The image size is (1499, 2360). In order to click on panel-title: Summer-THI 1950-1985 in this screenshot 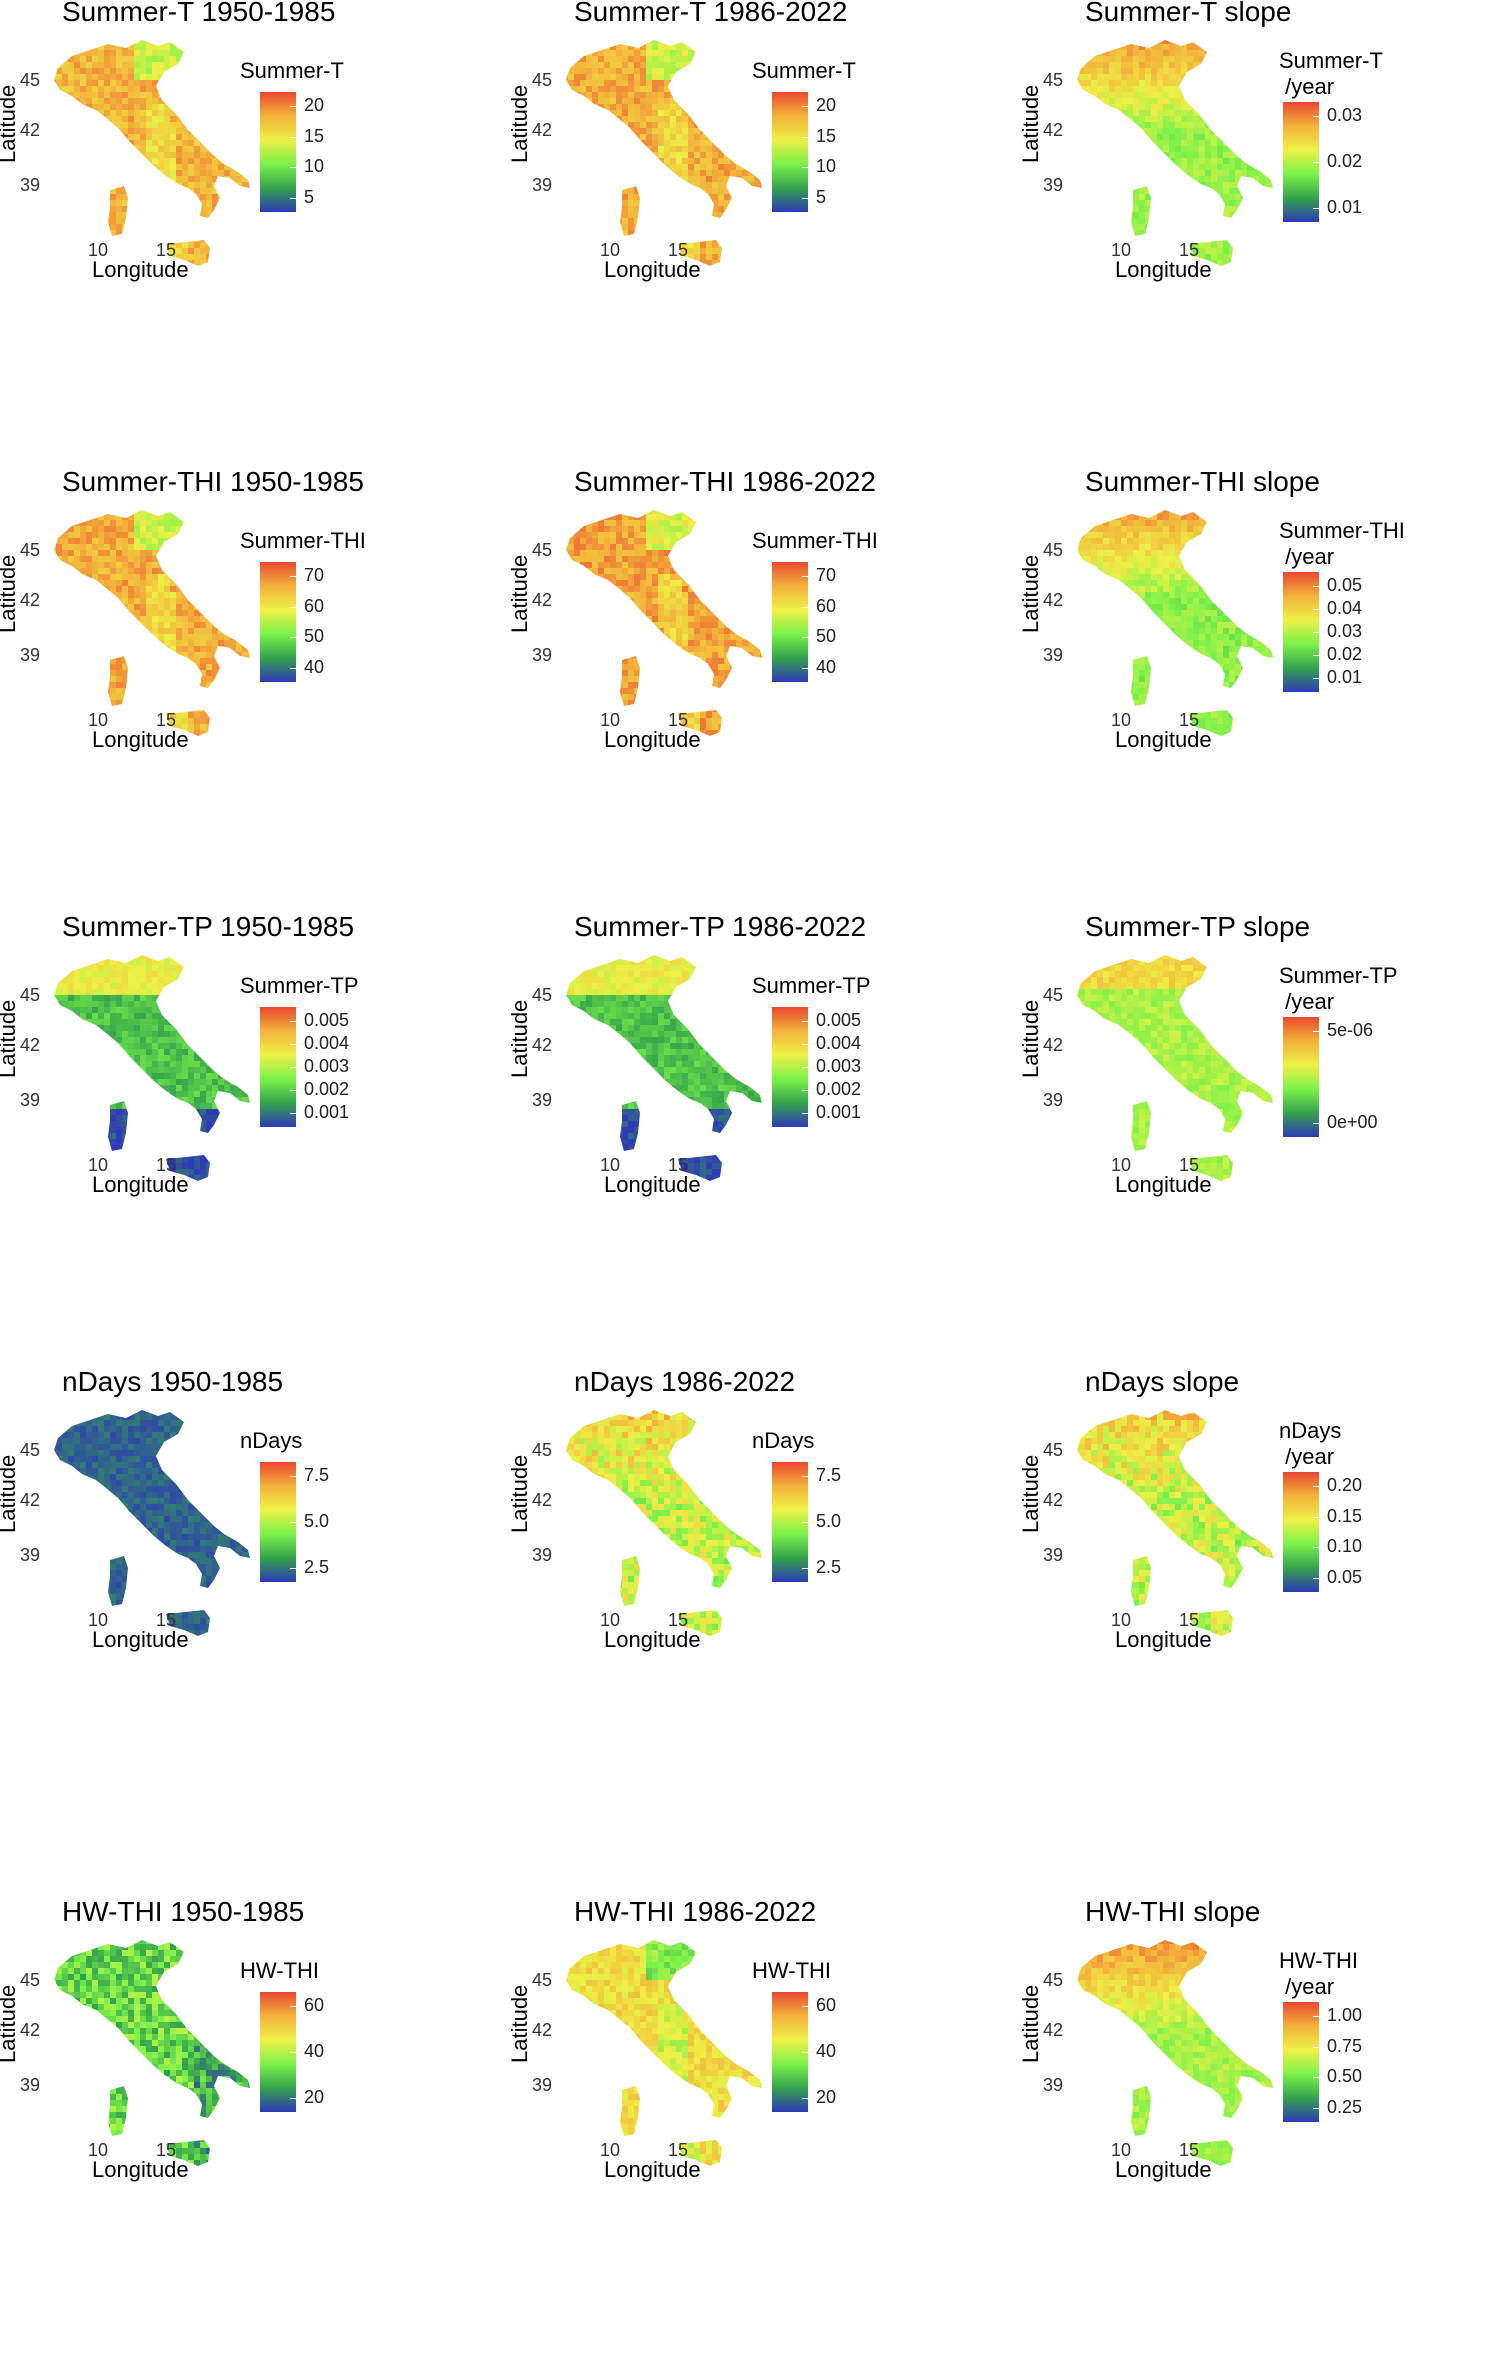, I will do `click(213, 482)`.